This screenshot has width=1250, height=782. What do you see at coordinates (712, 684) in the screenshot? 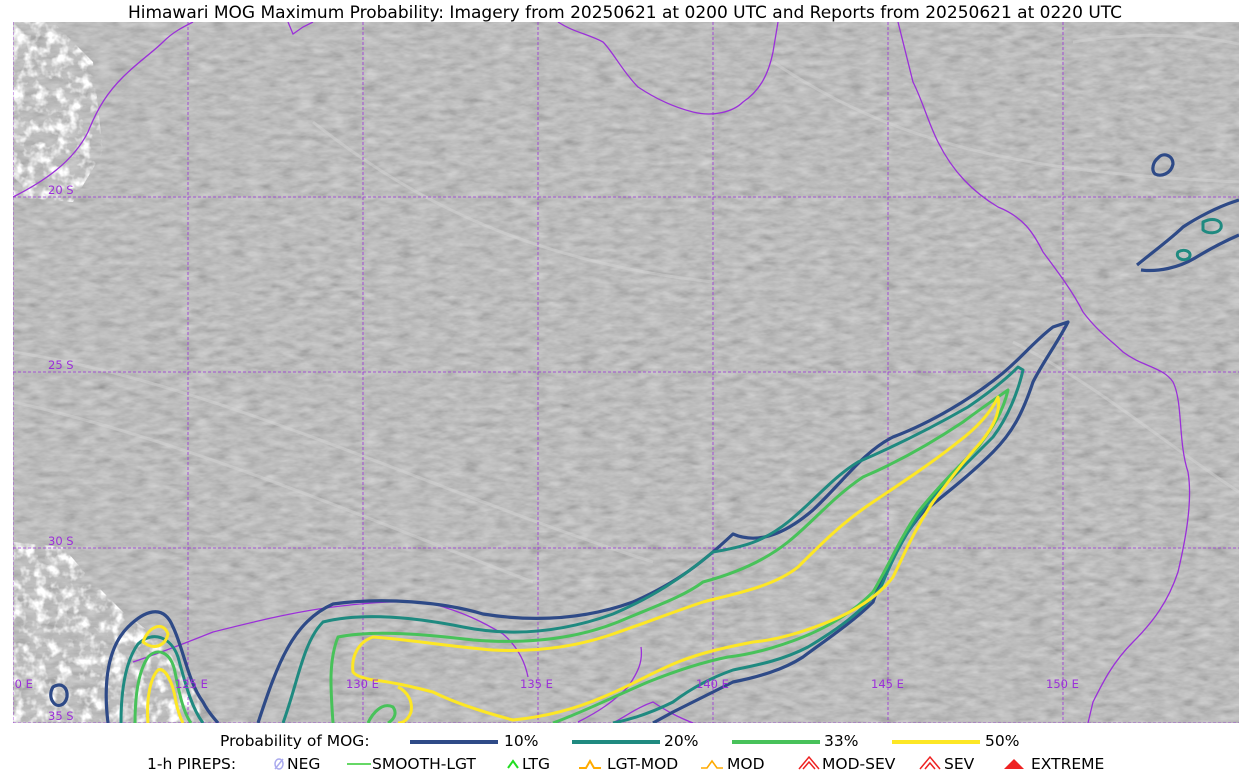
I see `lon-label-140e: 140 E` at bounding box center [712, 684].